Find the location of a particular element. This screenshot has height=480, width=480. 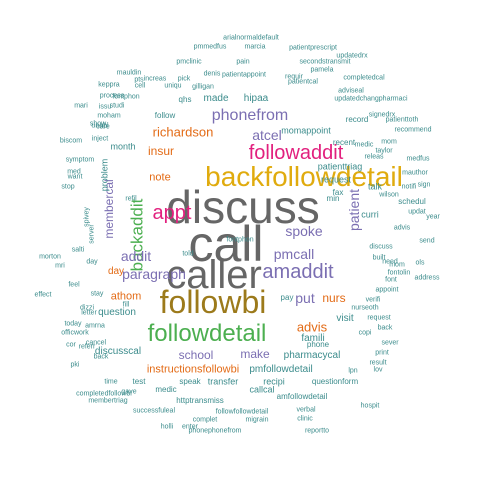

word-143: pay is located at coordinates (287, 297).